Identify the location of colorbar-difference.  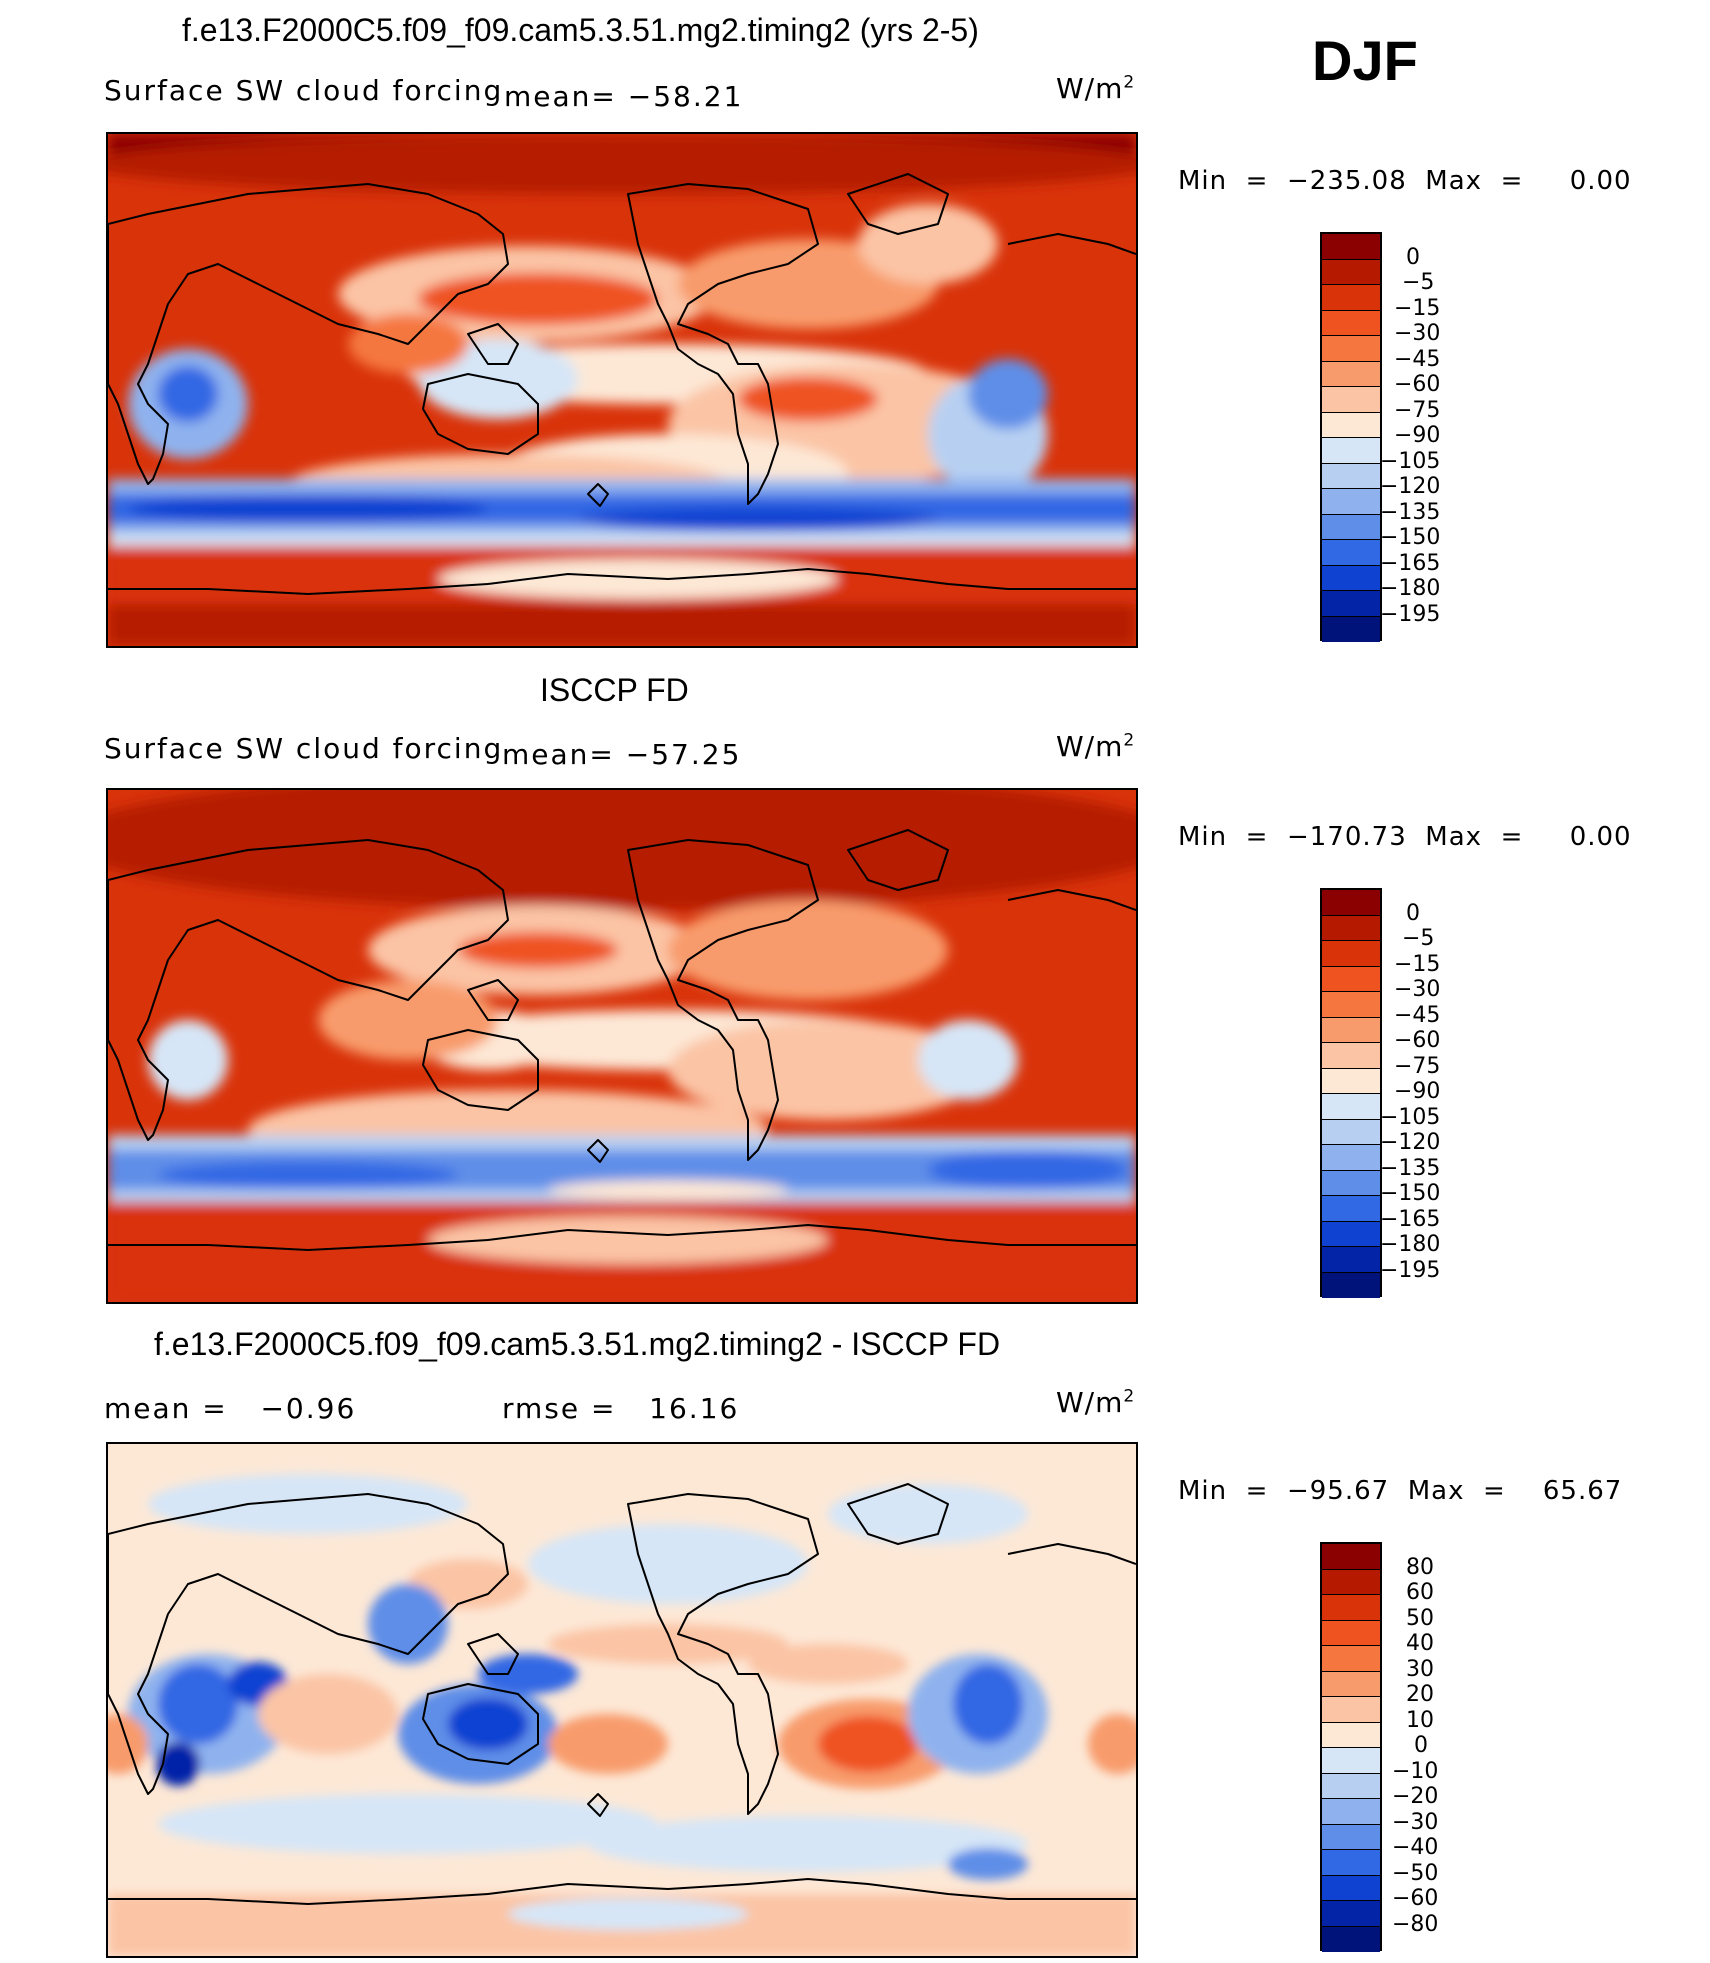
(1351, 1747).